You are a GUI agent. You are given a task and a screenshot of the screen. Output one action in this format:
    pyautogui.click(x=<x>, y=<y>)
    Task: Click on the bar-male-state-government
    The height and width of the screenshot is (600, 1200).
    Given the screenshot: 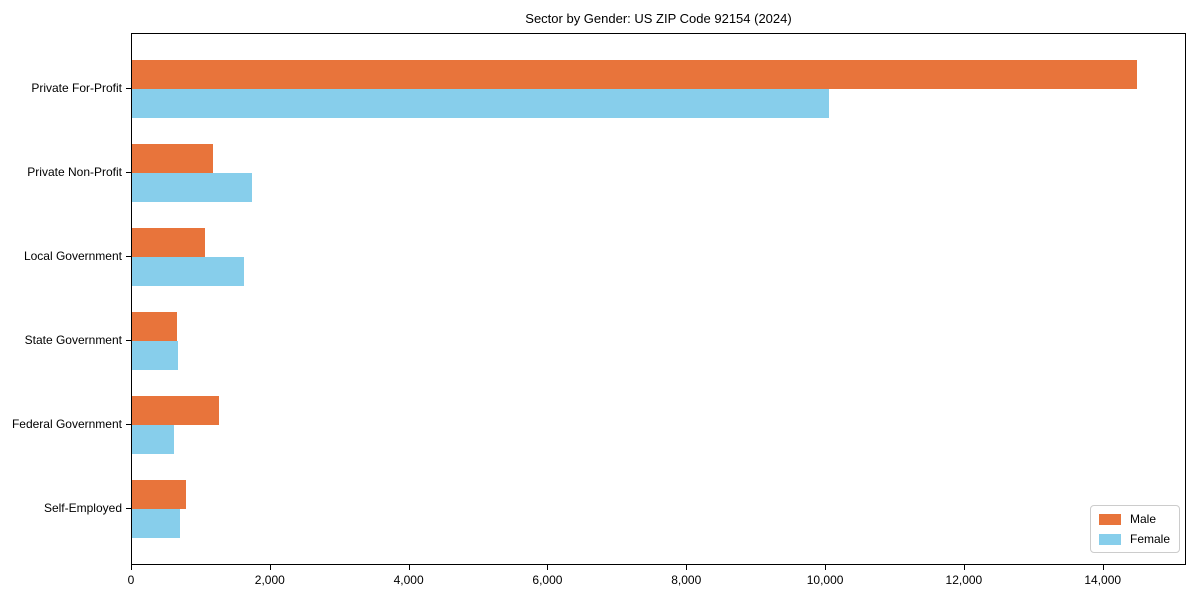 What is the action you would take?
    pyautogui.click(x=155, y=326)
    